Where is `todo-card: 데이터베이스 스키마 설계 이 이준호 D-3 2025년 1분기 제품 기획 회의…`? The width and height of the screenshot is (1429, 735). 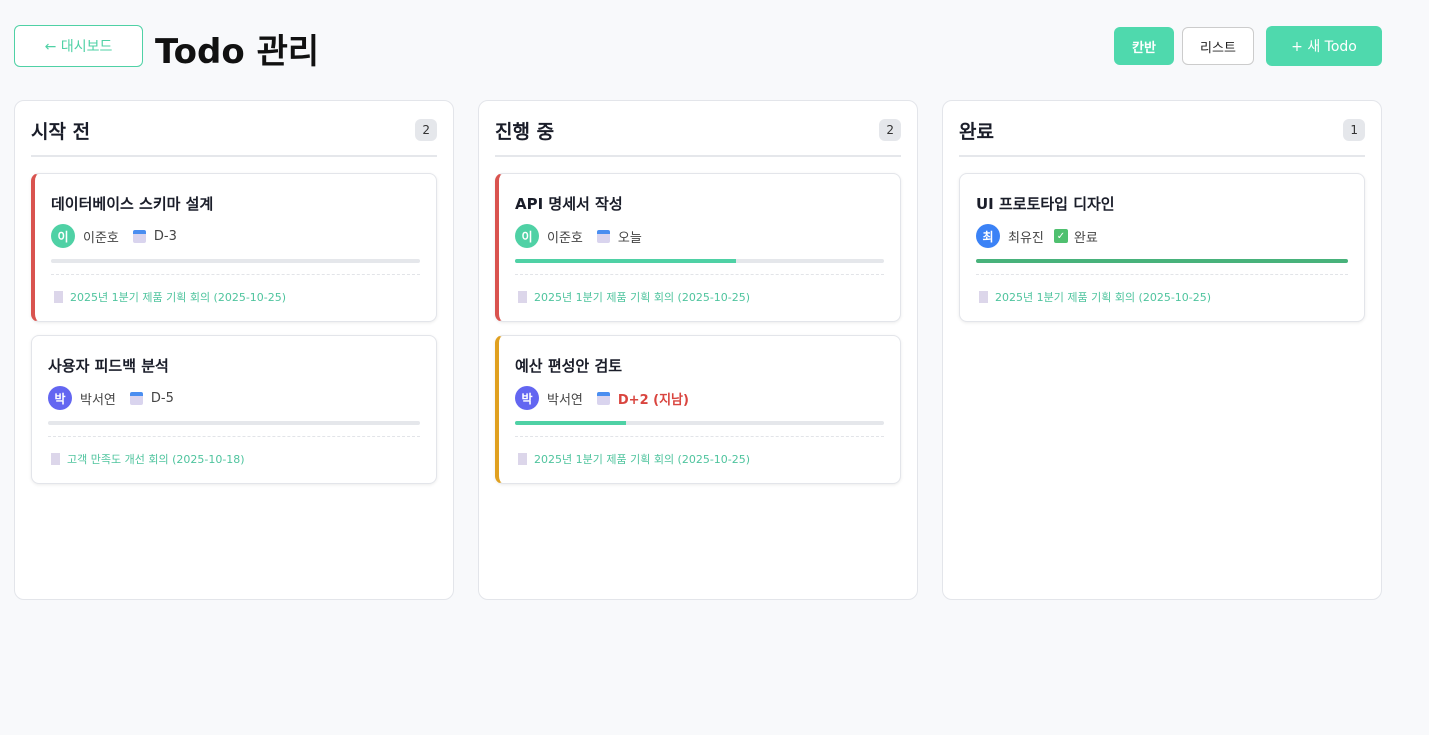 todo-card: 데이터베이스 스키마 설계 이 이준호 D-3 2025년 1분기 제품 기획 회의… is located at coordinates (234, 247).